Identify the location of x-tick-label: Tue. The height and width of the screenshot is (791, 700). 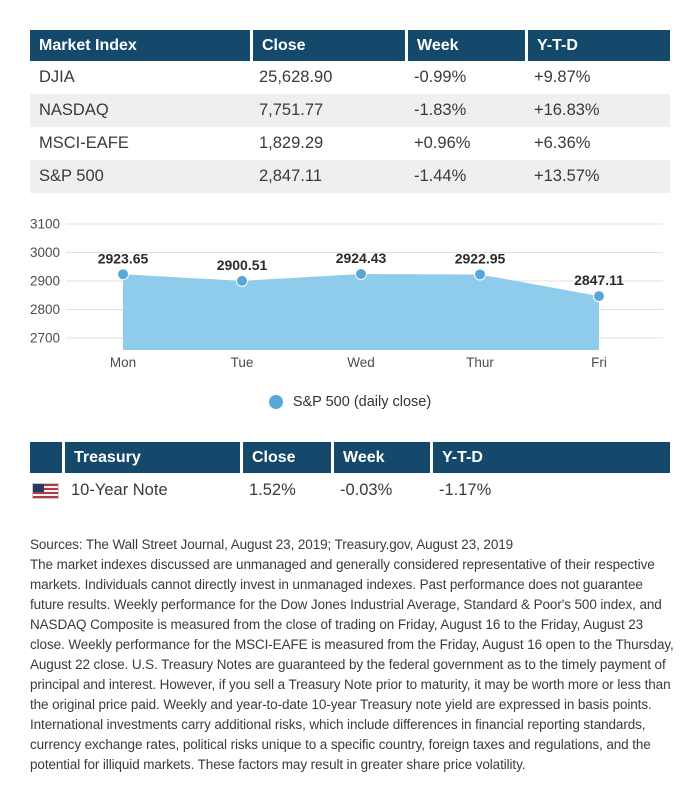
(242, 362).